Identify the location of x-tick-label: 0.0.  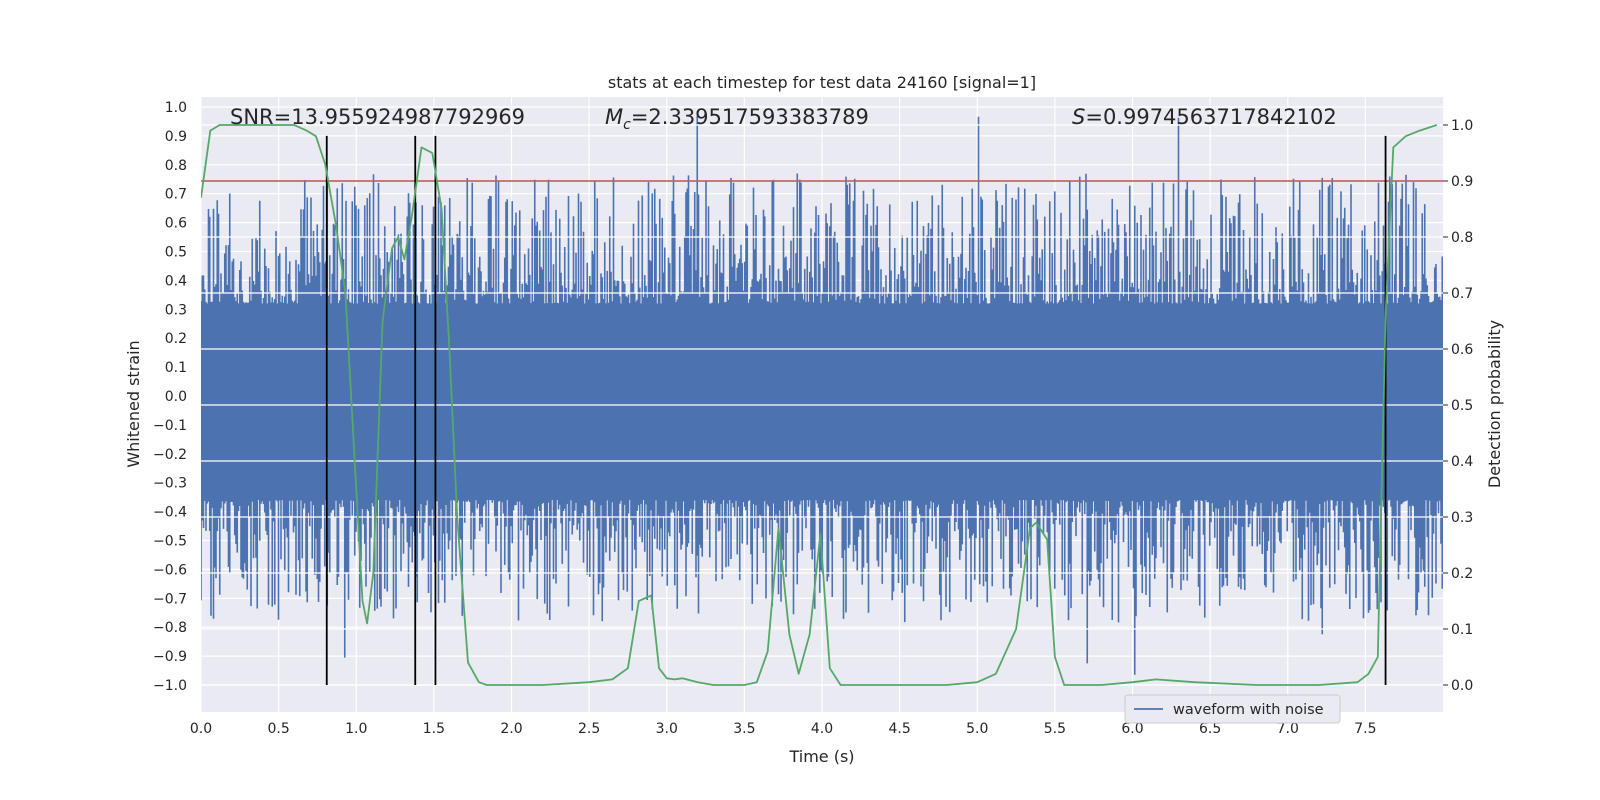
(201, 729).